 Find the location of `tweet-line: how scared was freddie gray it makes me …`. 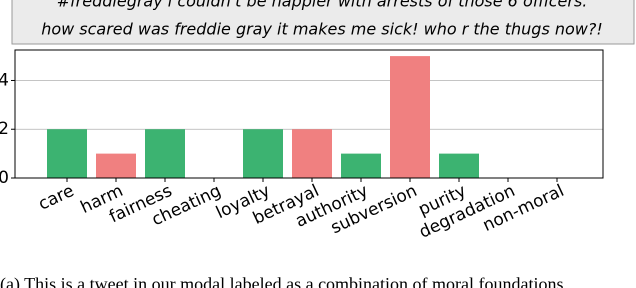

tweet-line: how scared was freddie gray it makes me … is located at coordinates (322, 29).